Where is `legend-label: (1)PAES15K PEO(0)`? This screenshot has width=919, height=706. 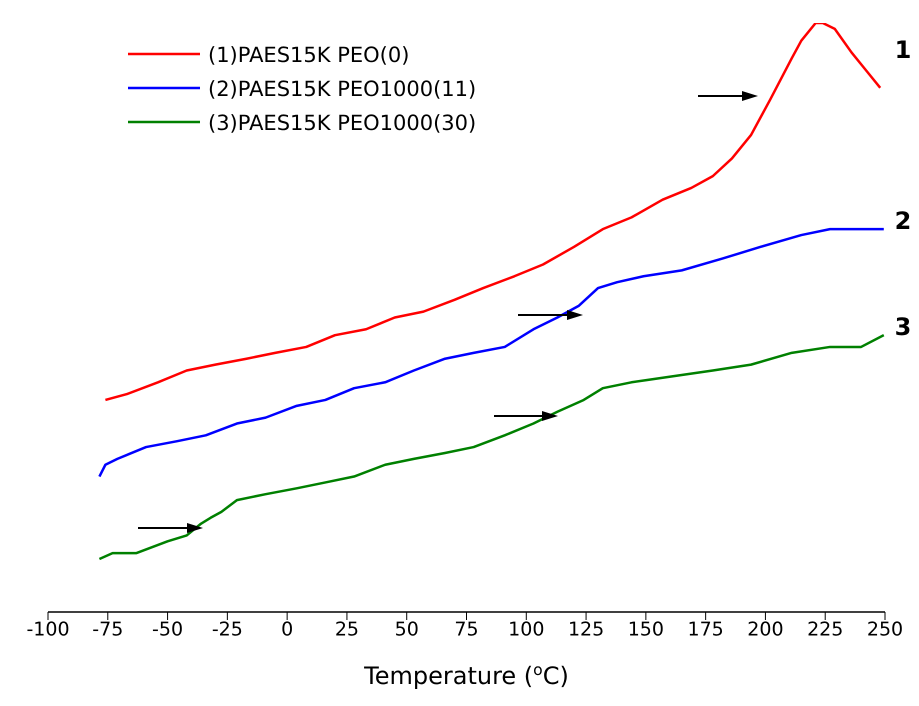 legend-label: (1)PAES15K PEO(0) is located at coordinates (309, 55).